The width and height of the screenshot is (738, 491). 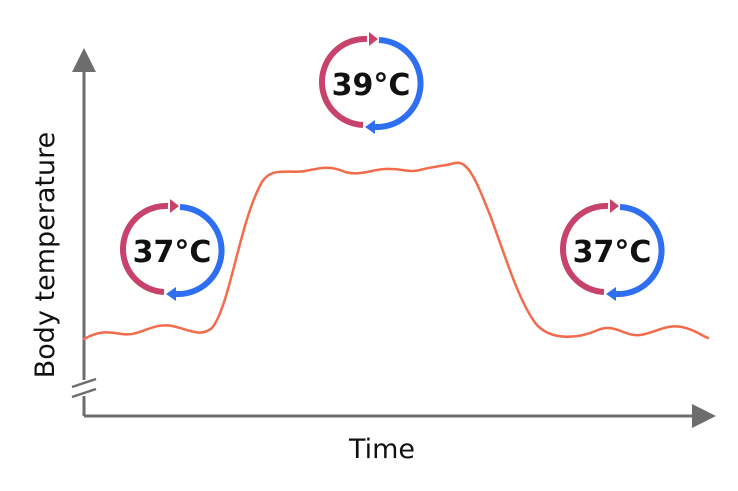 I want to click on setpoint-label: 39°C, so click(x=371, y=85).